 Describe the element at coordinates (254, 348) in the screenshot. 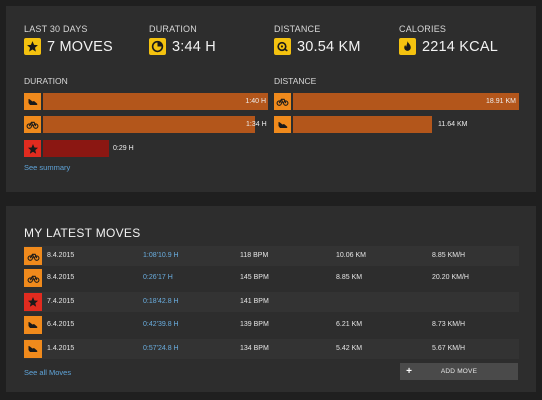

I see `move-heart-rate: 134 BPM` at that location.